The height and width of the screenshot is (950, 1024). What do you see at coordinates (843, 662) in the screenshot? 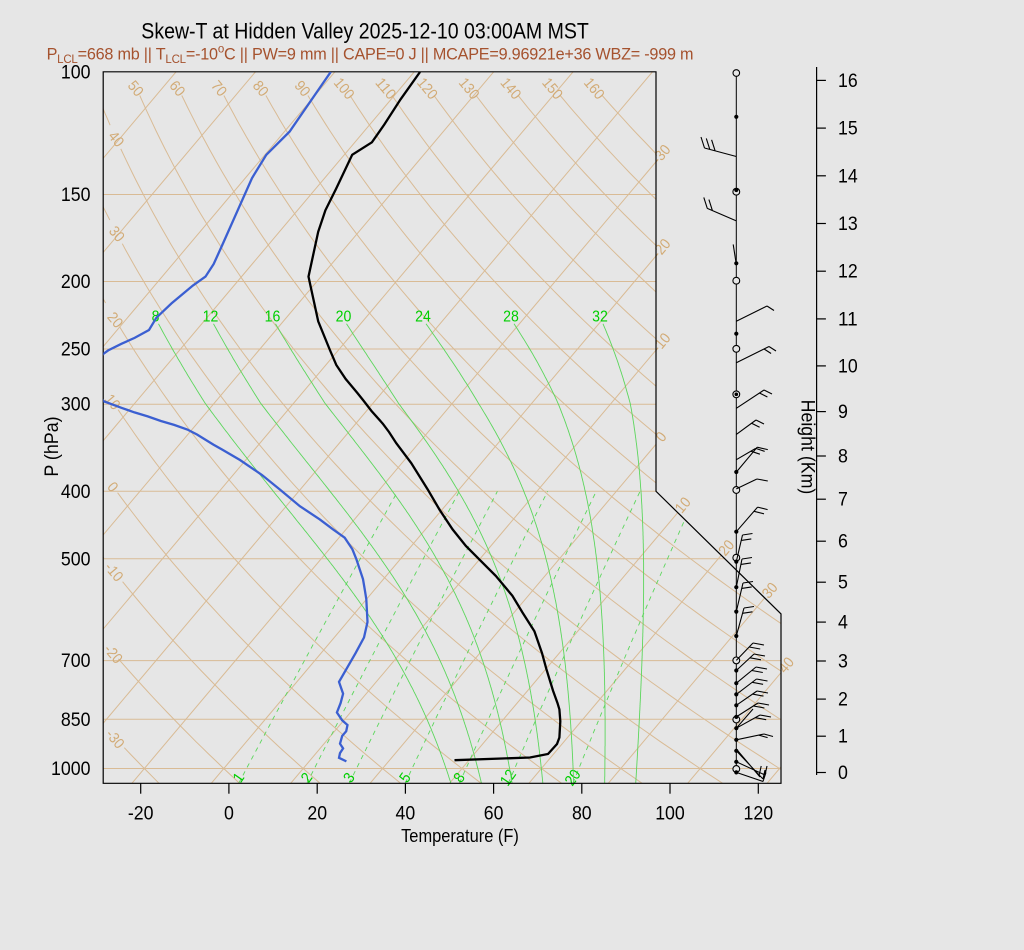
I see `svg-text: 3` at bounding box center [843, 662].